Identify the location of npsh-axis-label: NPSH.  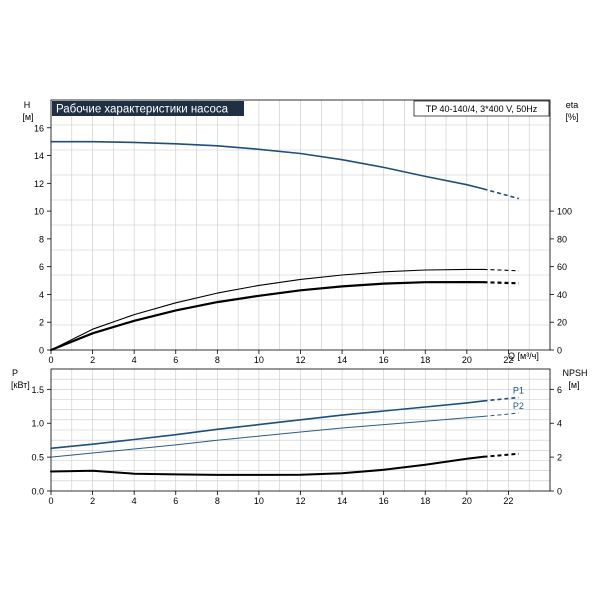
(574, 373).